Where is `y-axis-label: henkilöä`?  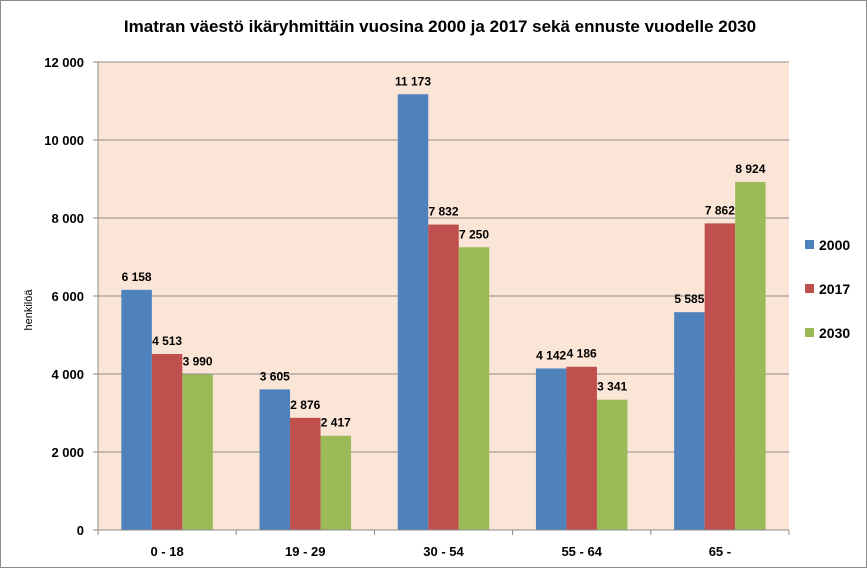 y-axis-label: henkilöä is located at coordinates (29, 310).